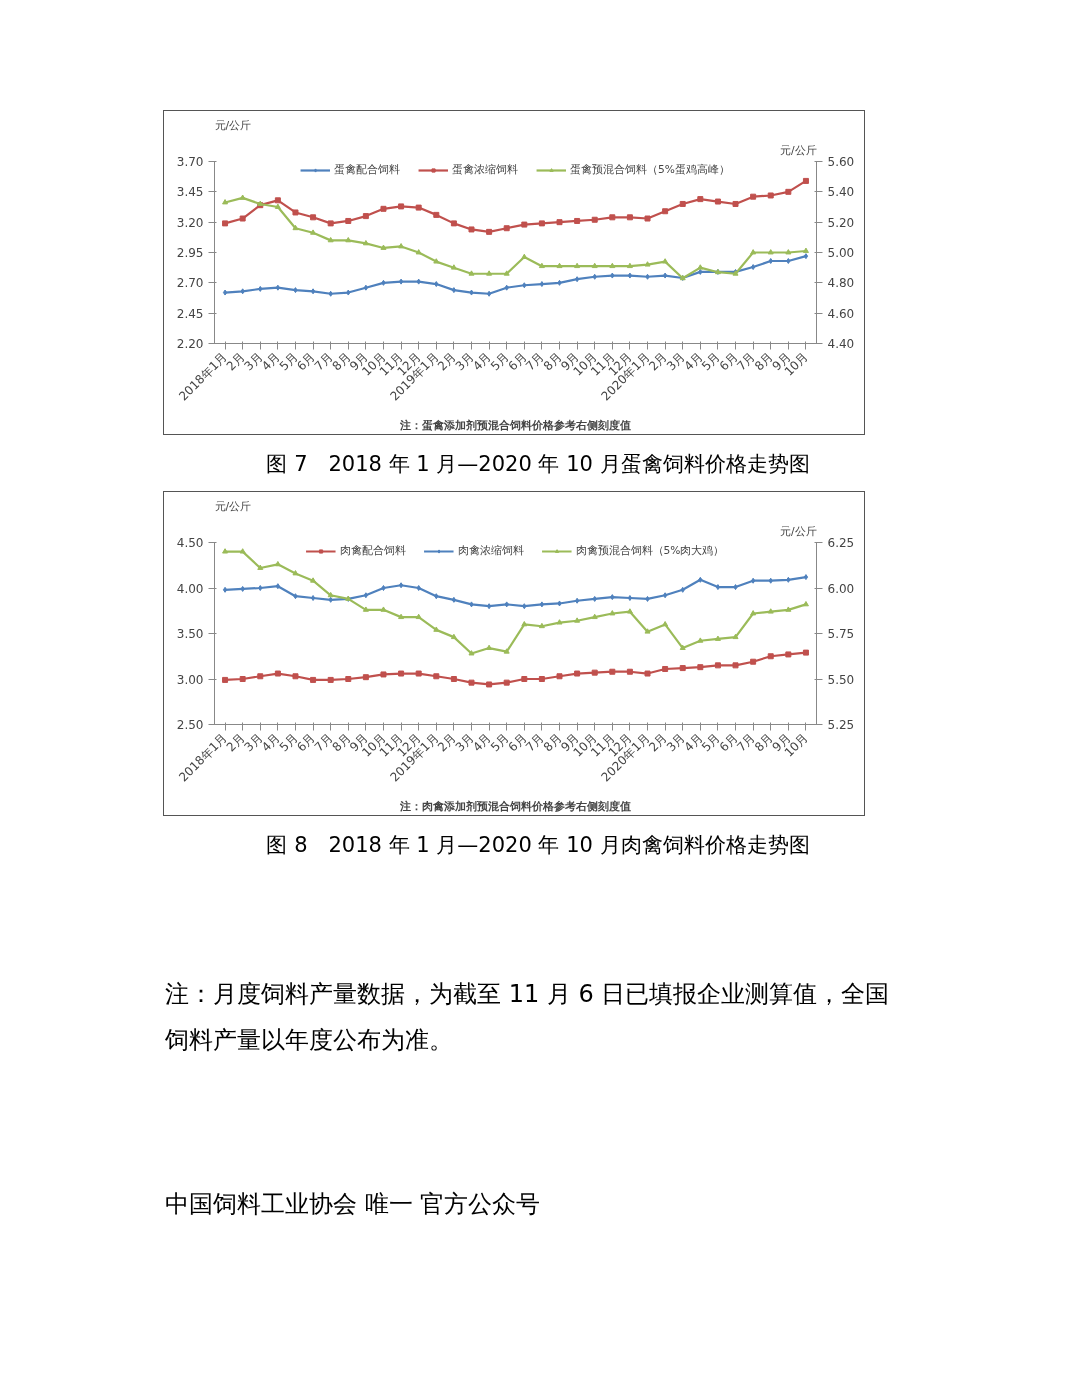 This screenshot has height=1383, width=1080. What do you see at coordinates (372, 551) in the screenshot?
I see `legend-label: 肉禽配合饲料` at bounding box center [372, 551].